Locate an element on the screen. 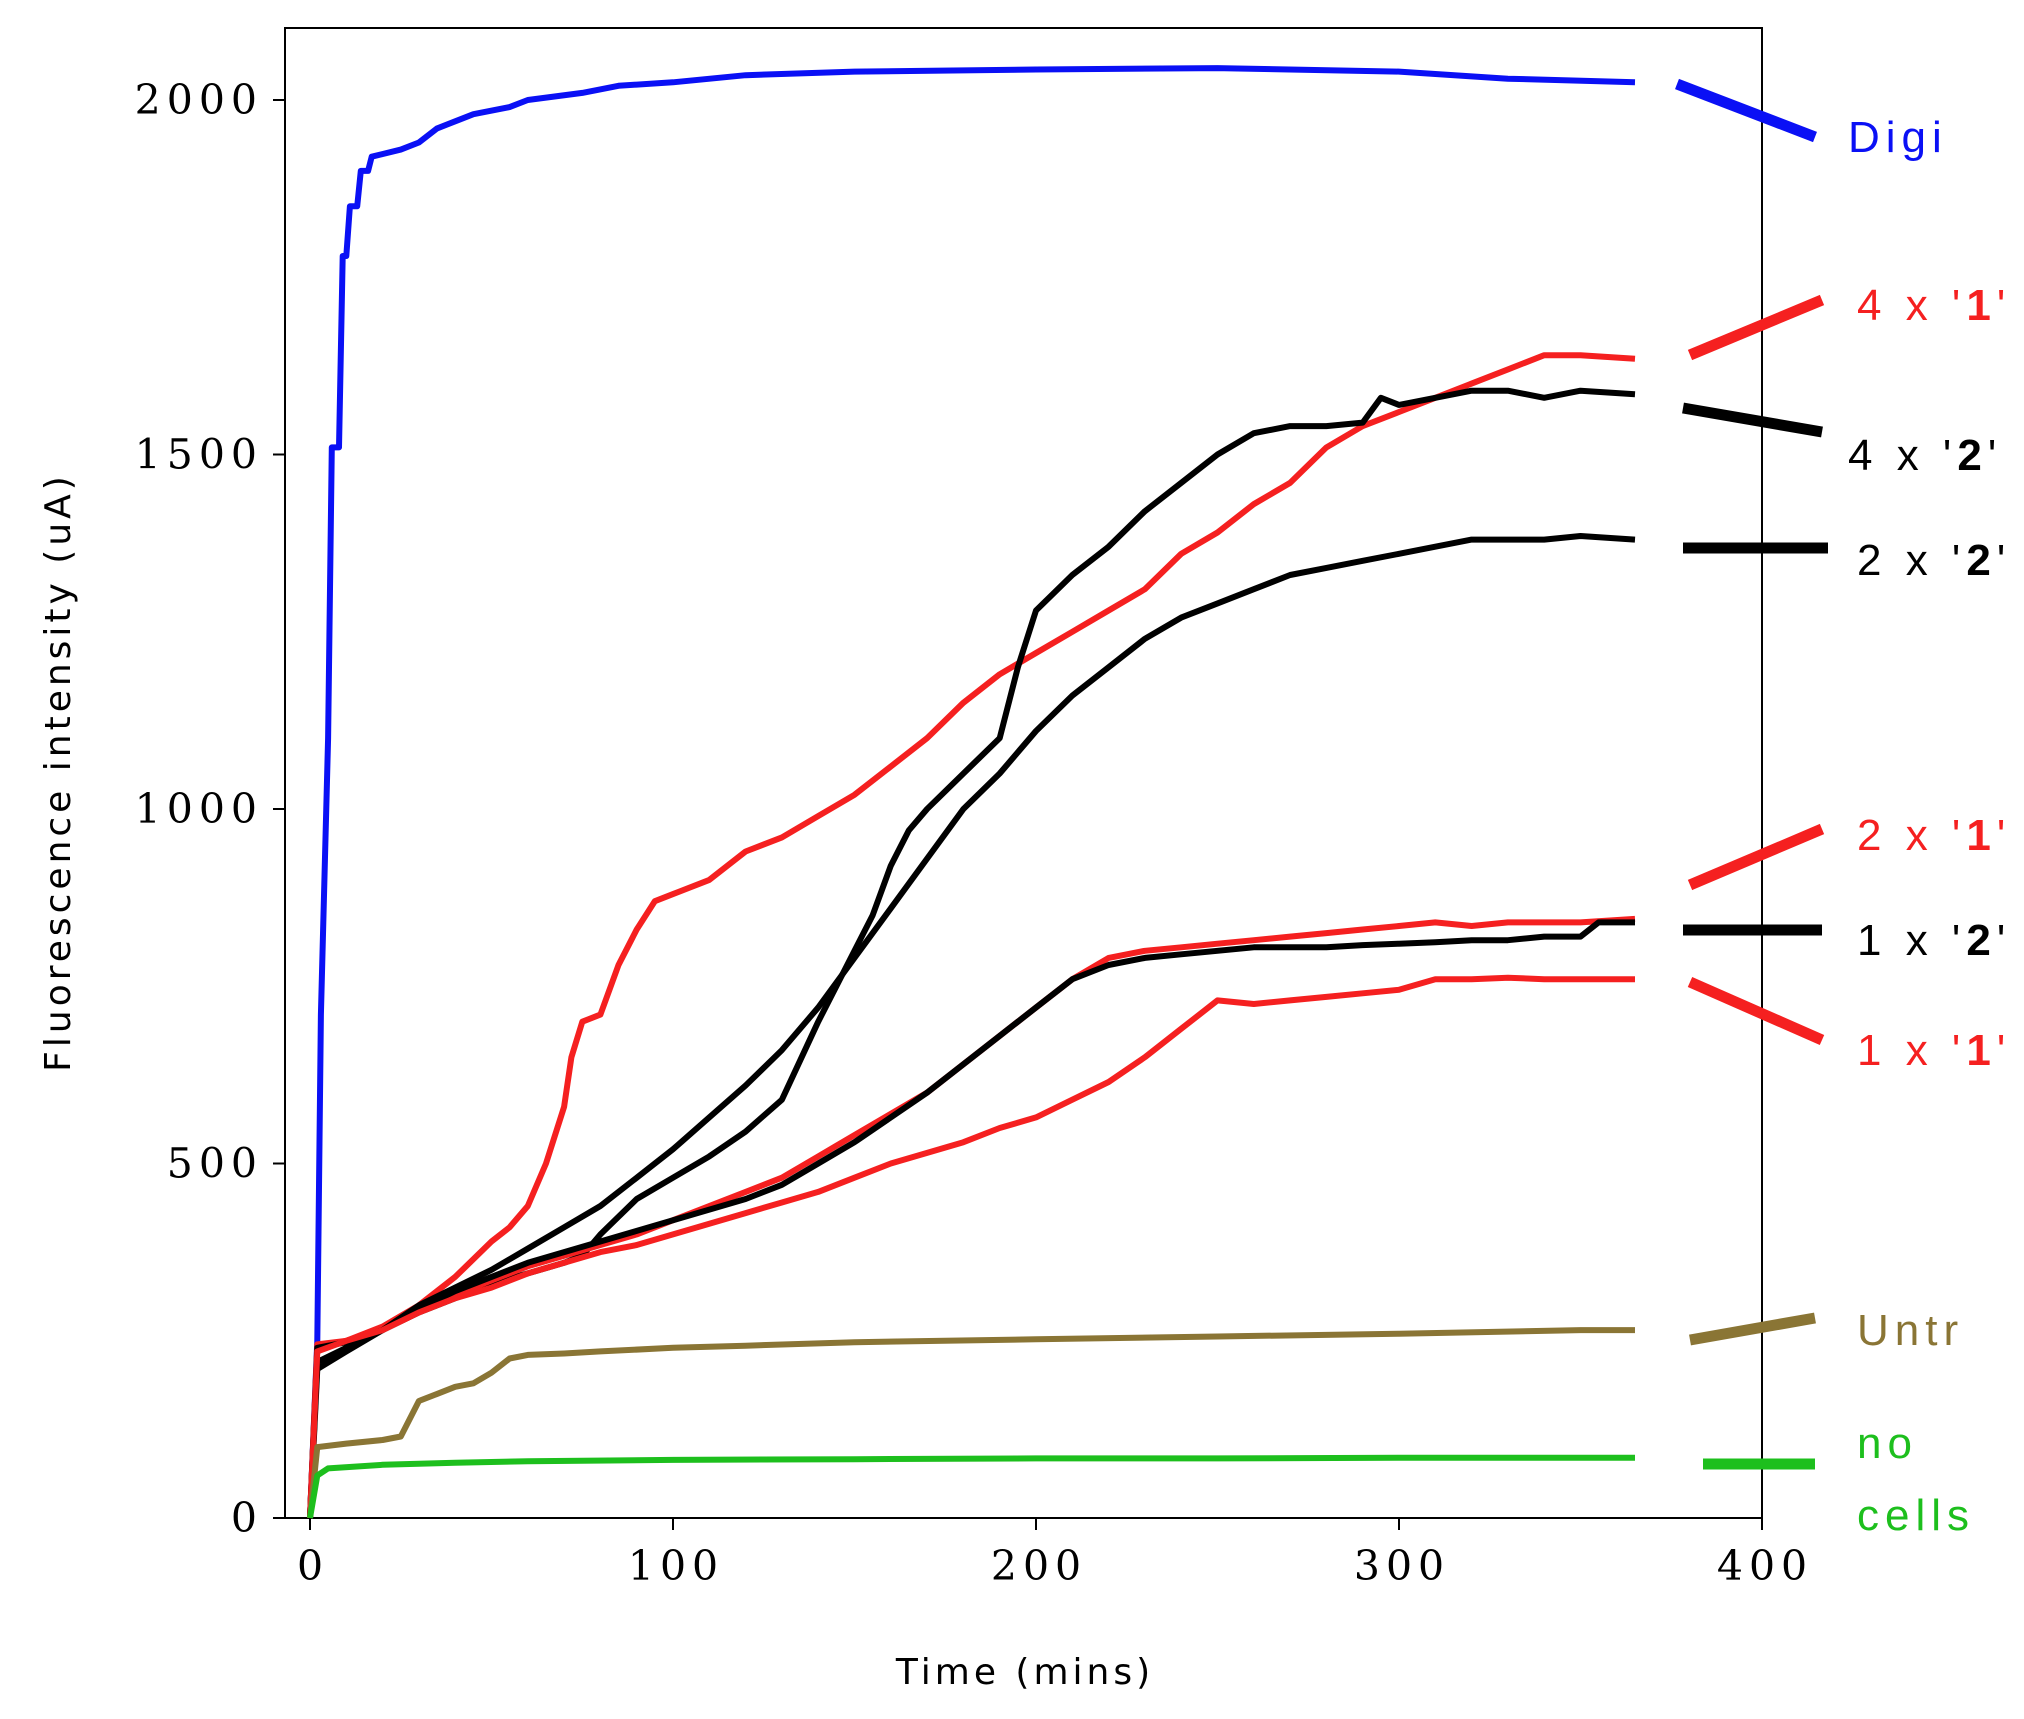 This screenshot has height=1719, width=2024. legend-label-part: cells is located at coordinates (1916, 1515).